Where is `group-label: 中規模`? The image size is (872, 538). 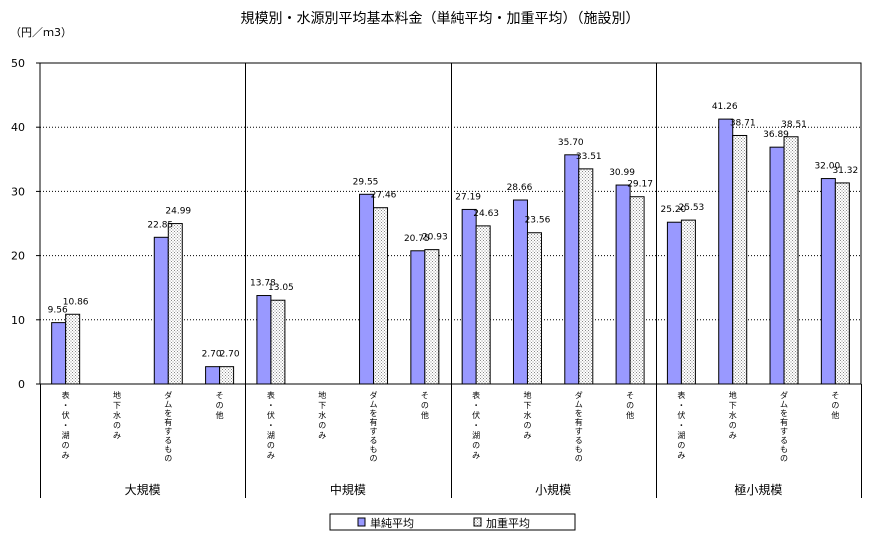
group-label: 中規模 is located at coordinates (348, 489).